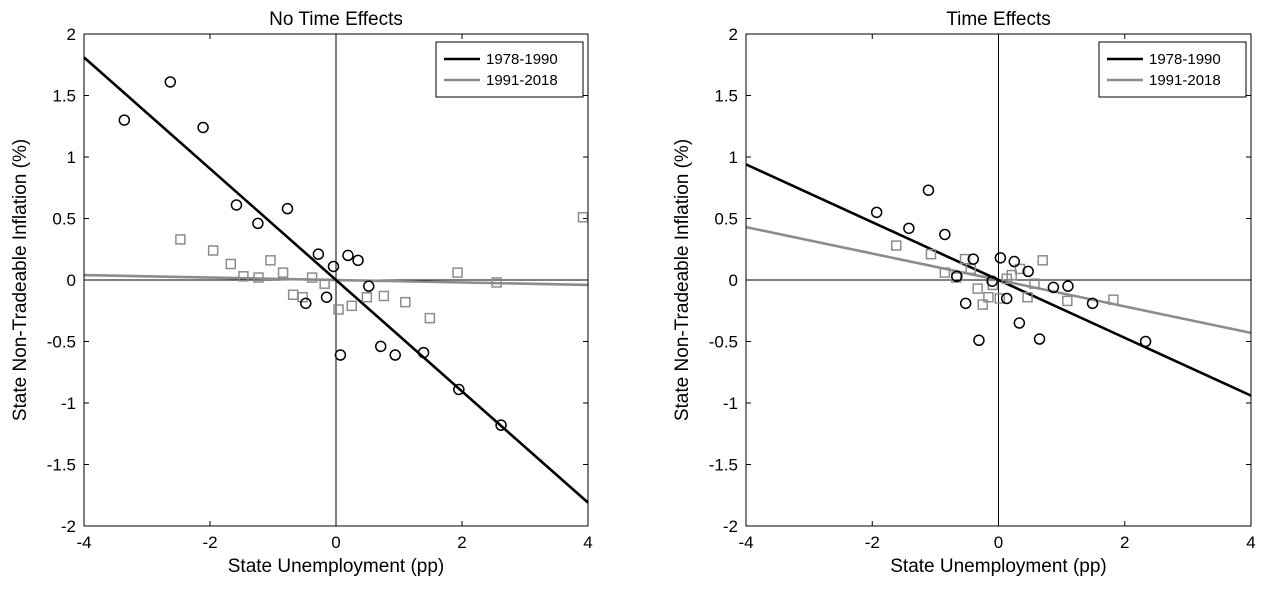 The image size is (1262, 592). I want to click on y-tick-label: -1, so click(68, 403).